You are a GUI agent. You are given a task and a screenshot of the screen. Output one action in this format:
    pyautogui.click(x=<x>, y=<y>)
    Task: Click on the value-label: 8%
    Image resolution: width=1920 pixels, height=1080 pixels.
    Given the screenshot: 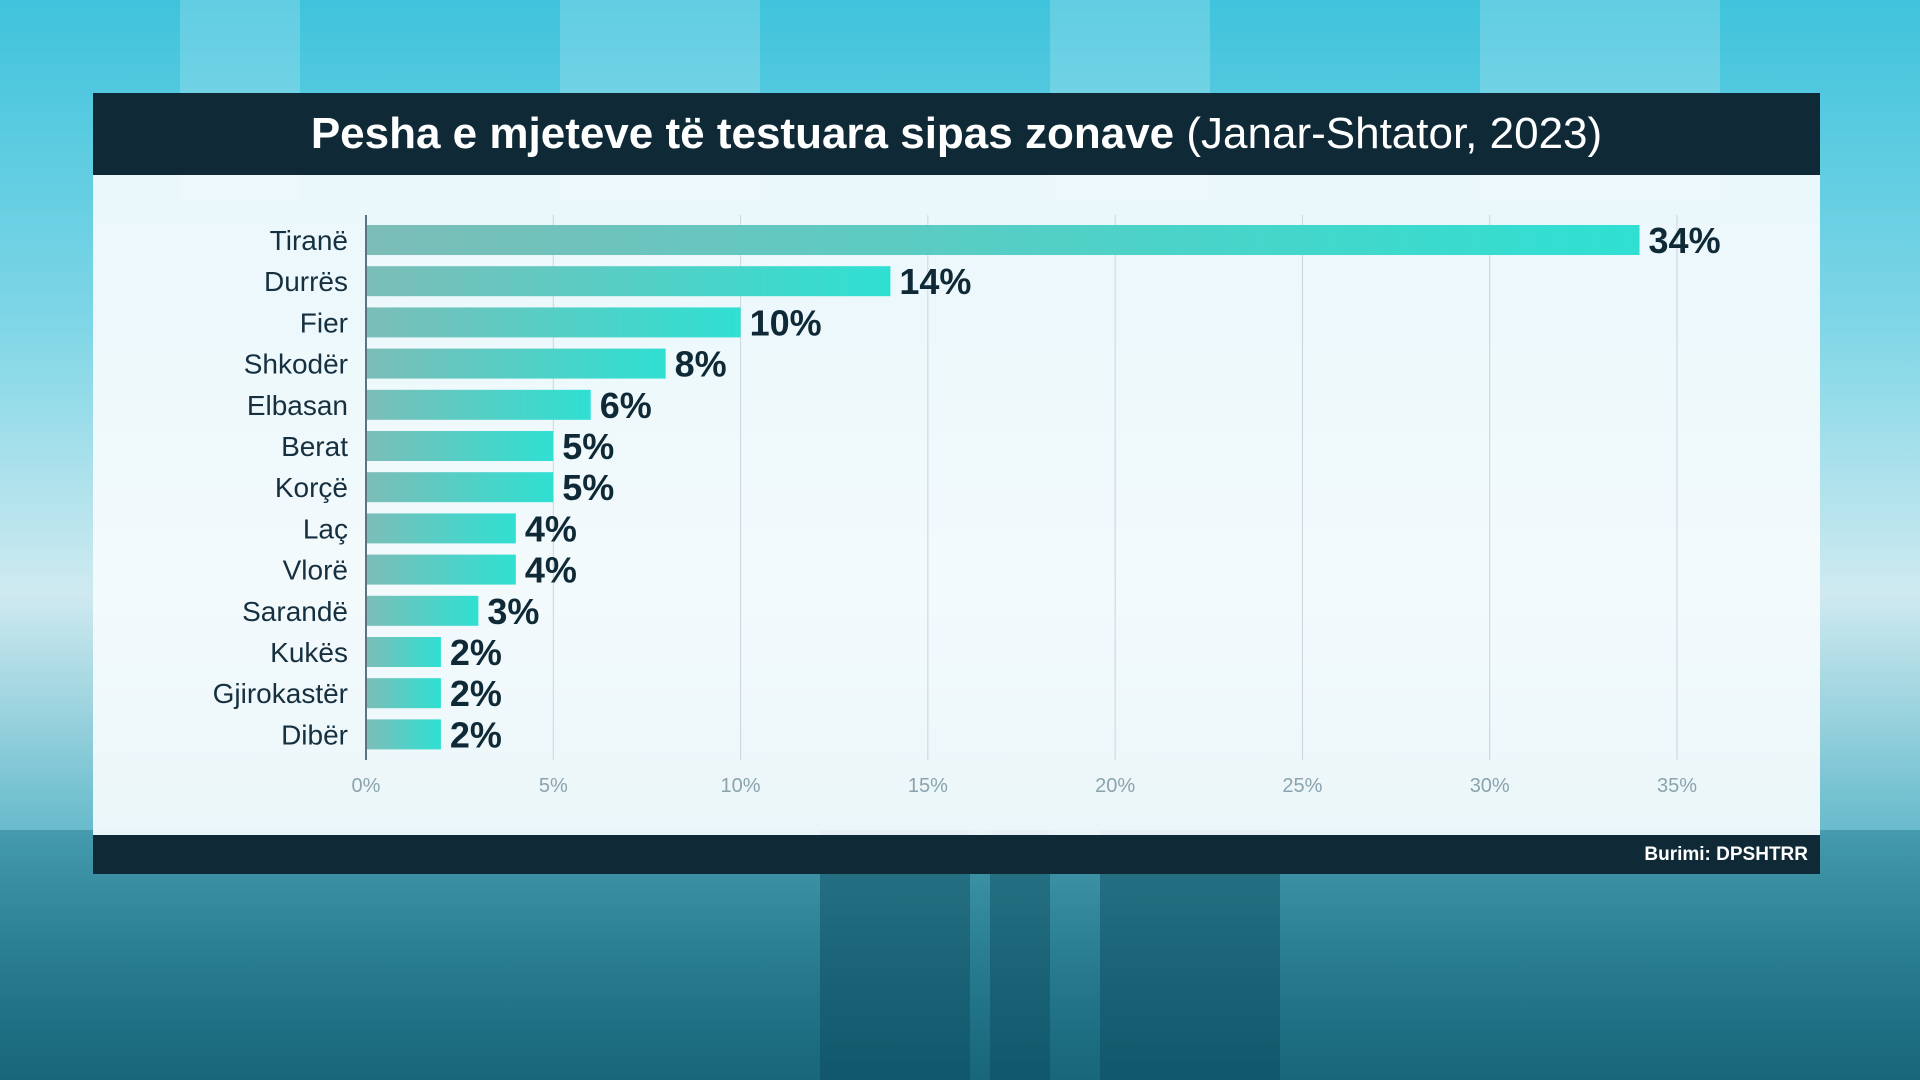 What is the action you would take?
    pyautogui.click(x=701, y=364)
    